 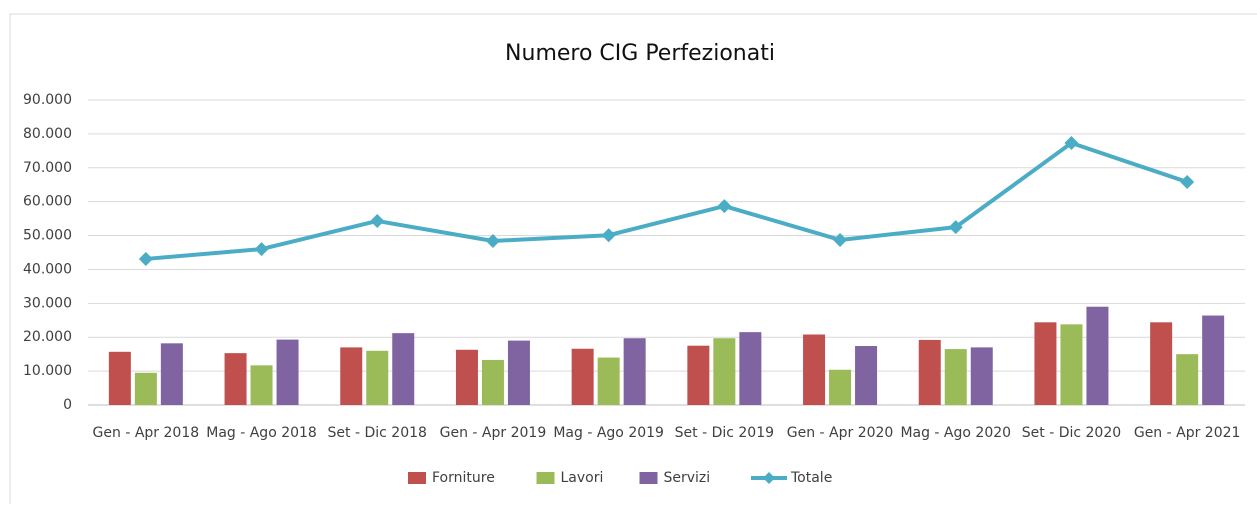 What do you see at coordinates (47, 303) in the screenshot?
I see `y-tick-label: 30.000` at bounding box center [47, 303].